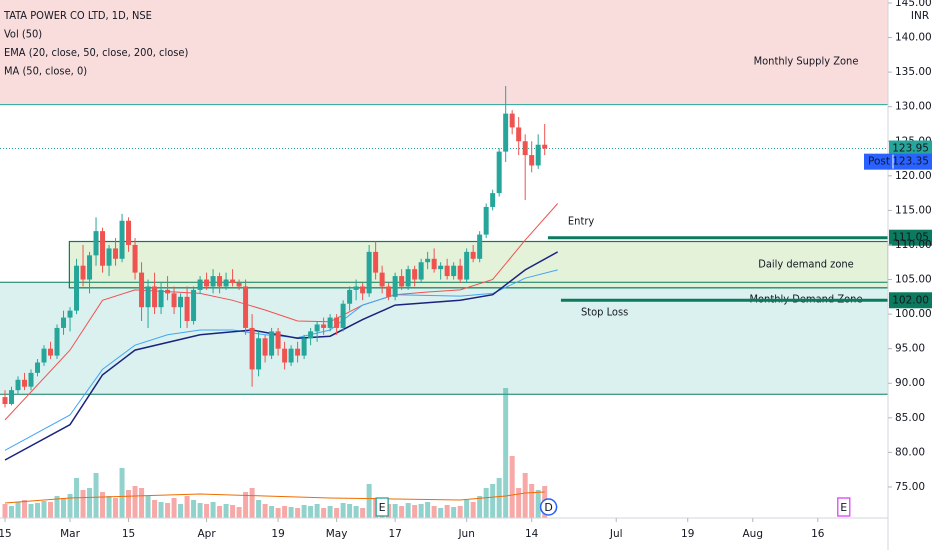 The width and height of the screenshot is (932, 550). Describe the element at coordinates (913, 107) in the screenshot. I see `y-tick-label: 130.00` at that location.